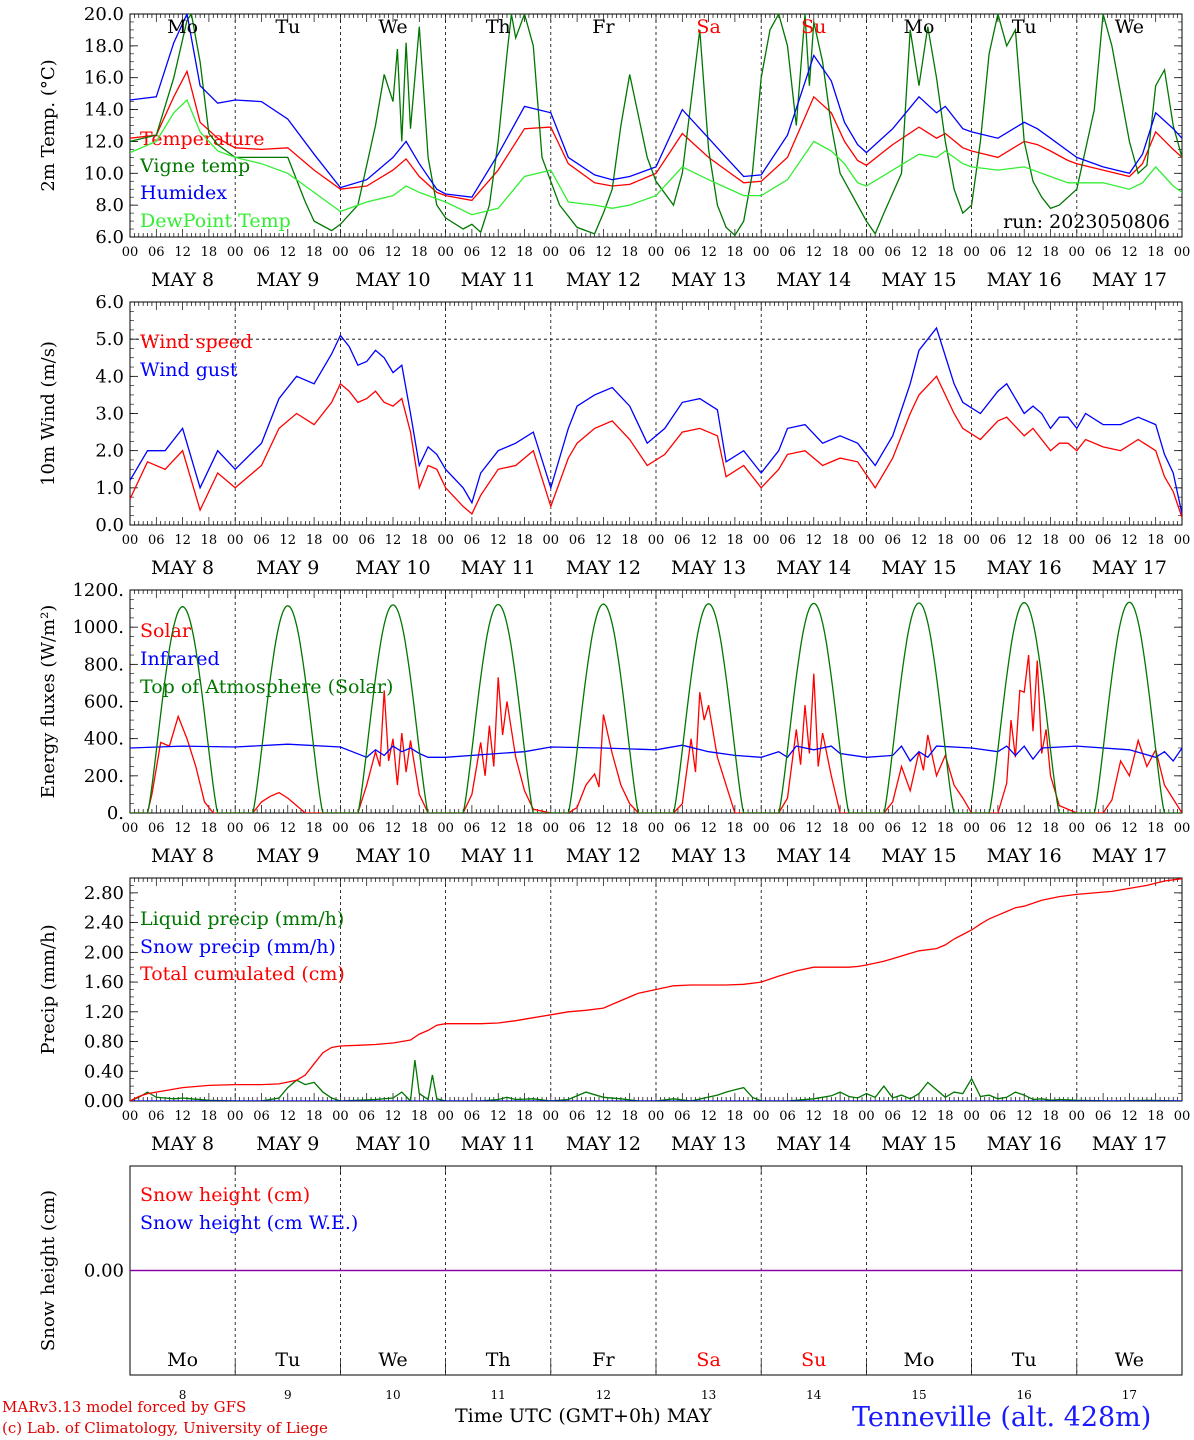  What do you see at coordinates (104, 982) in the screenshot?
I see `y-tick-label: 1.60` at bounding box center [104, 982].